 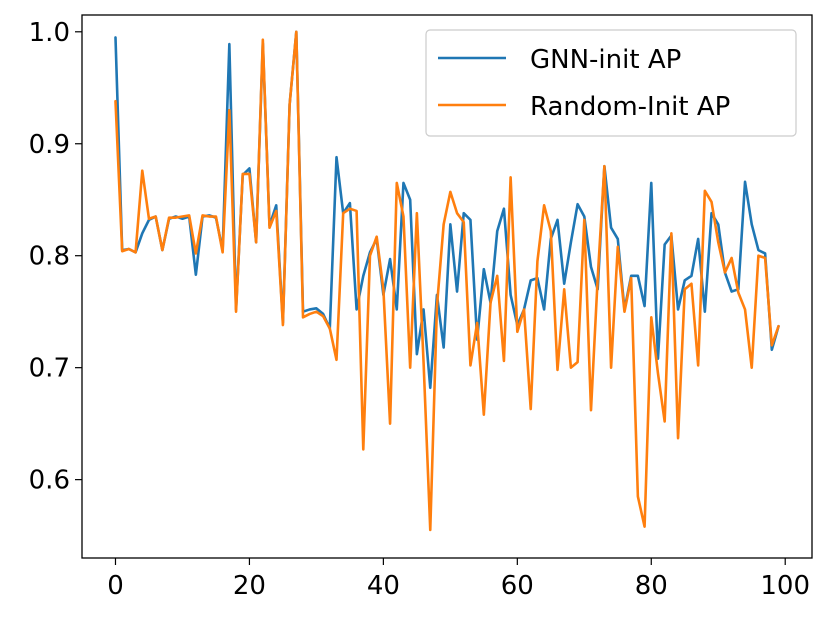 What do you see at coordinates (49, 257) in the screenshot?
I see `y-tick-label: 0.8` at bounding box center [49, 257].